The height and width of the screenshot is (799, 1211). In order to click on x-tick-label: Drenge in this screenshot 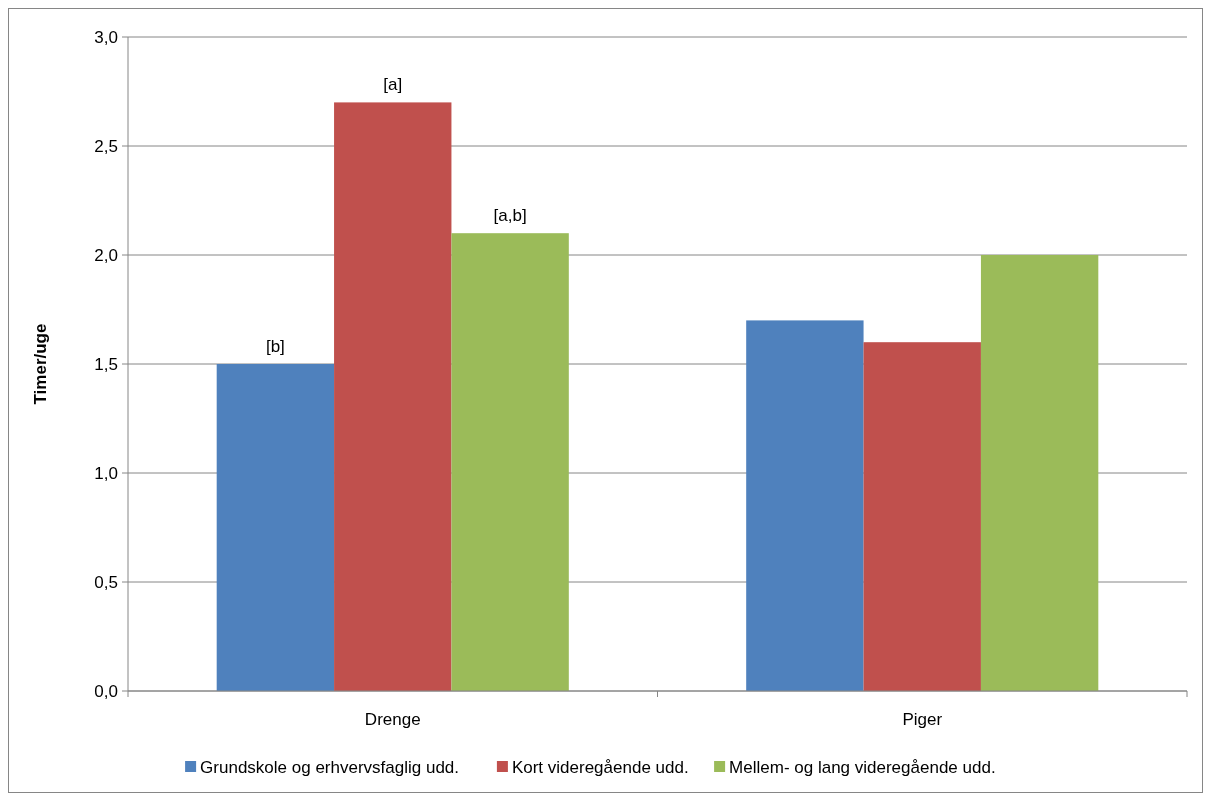, I will do `click(392, 719)`.